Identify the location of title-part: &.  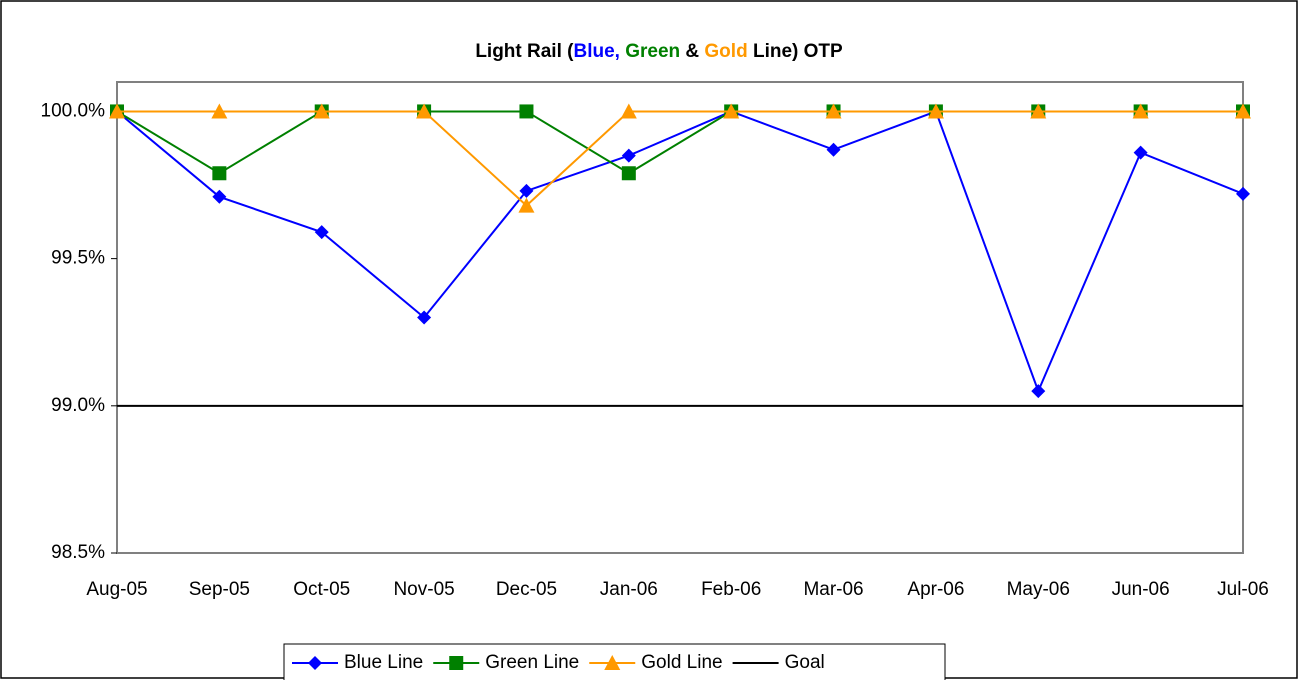
(689, 51).